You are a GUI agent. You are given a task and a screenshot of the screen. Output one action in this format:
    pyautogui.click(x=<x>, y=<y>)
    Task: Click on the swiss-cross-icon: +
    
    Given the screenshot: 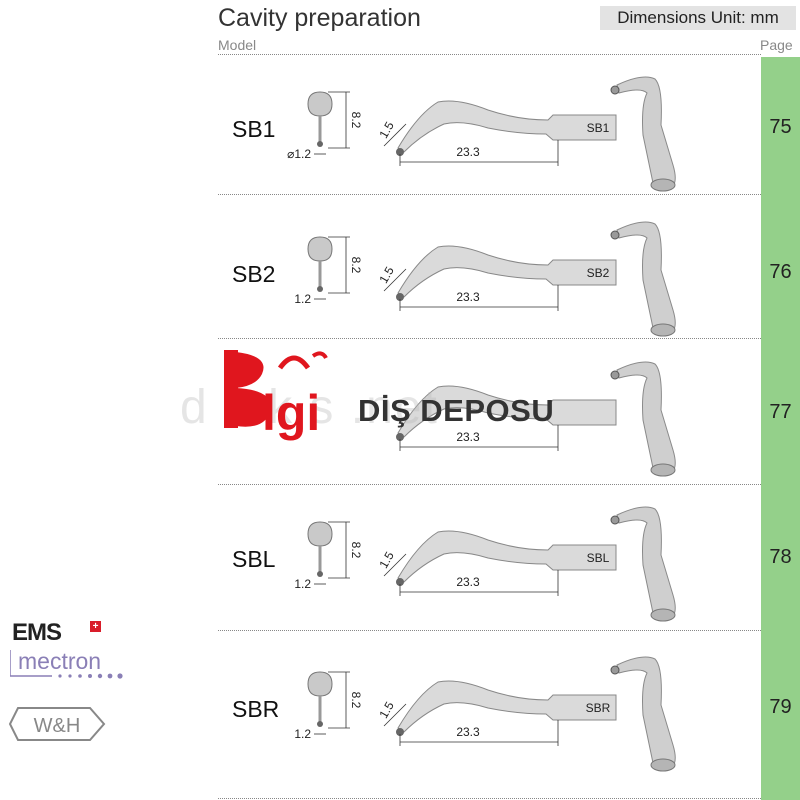 What is the action you would take?
    pyautogui.click(x=95, y=626)
    